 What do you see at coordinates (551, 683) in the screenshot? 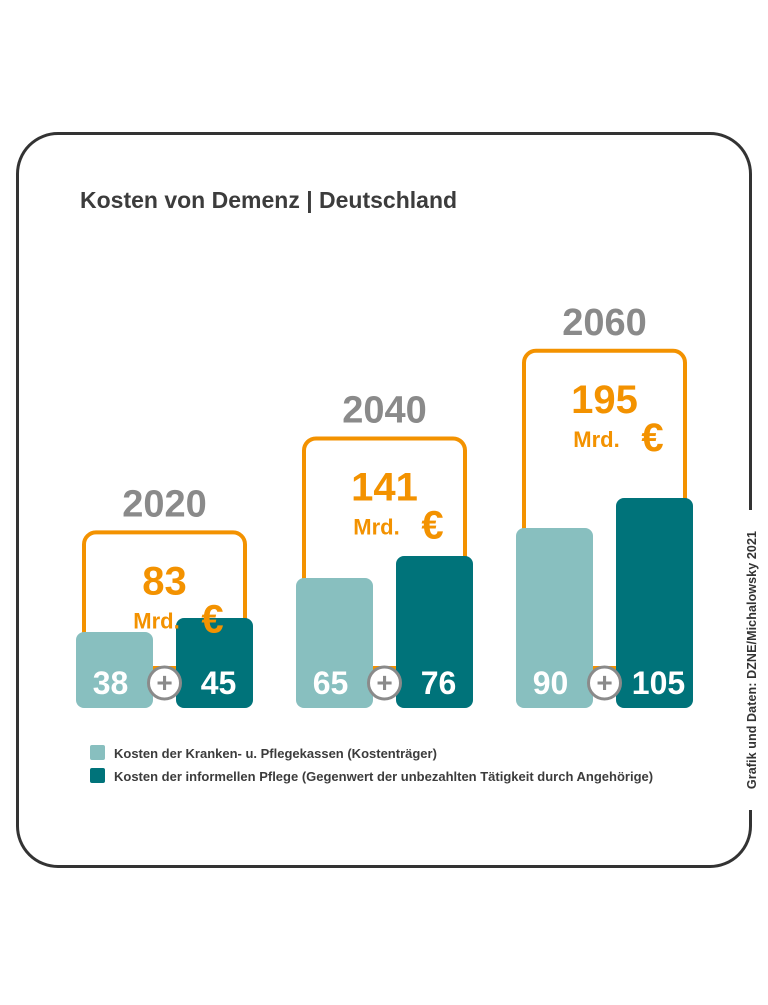
I see `value-label-kostentraeger-2060: 90` at bounding box center [551, 683].